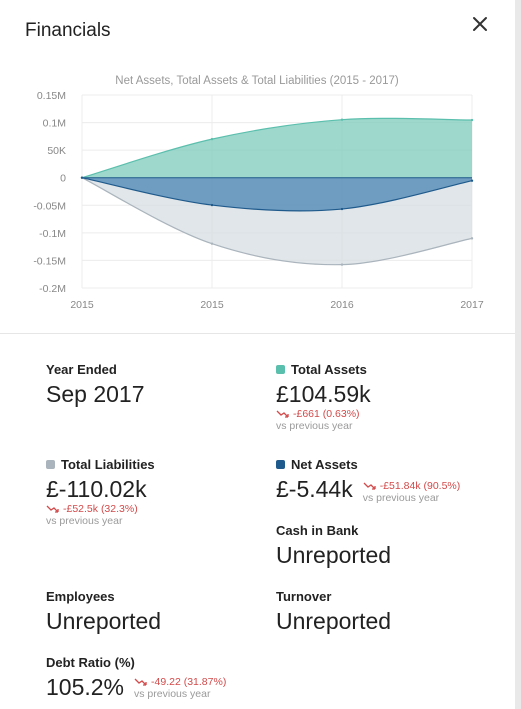 The height and width of the screenshot is (709, 521). I want to click on cash-in-bank-value: Unreported, so click(334, 555).